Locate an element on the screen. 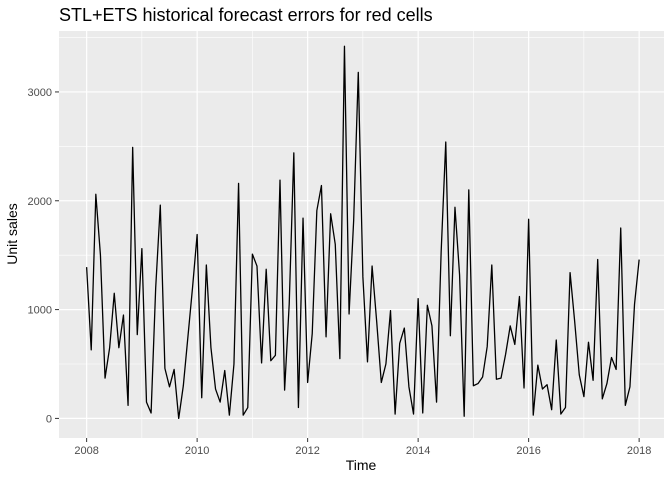  y-tick-label: 3000 is located at coordinates (40, 93).